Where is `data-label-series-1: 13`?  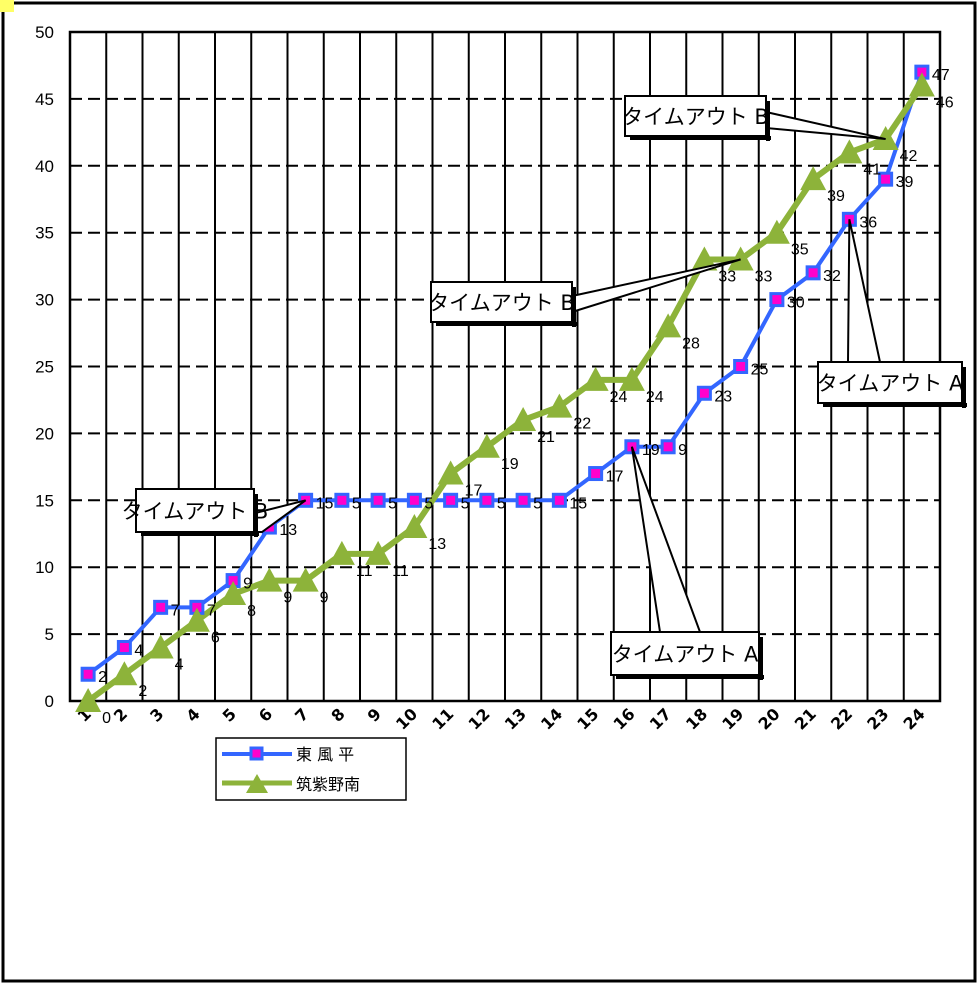
data-label-series-1: 13 is located at coordinates (437, 544).